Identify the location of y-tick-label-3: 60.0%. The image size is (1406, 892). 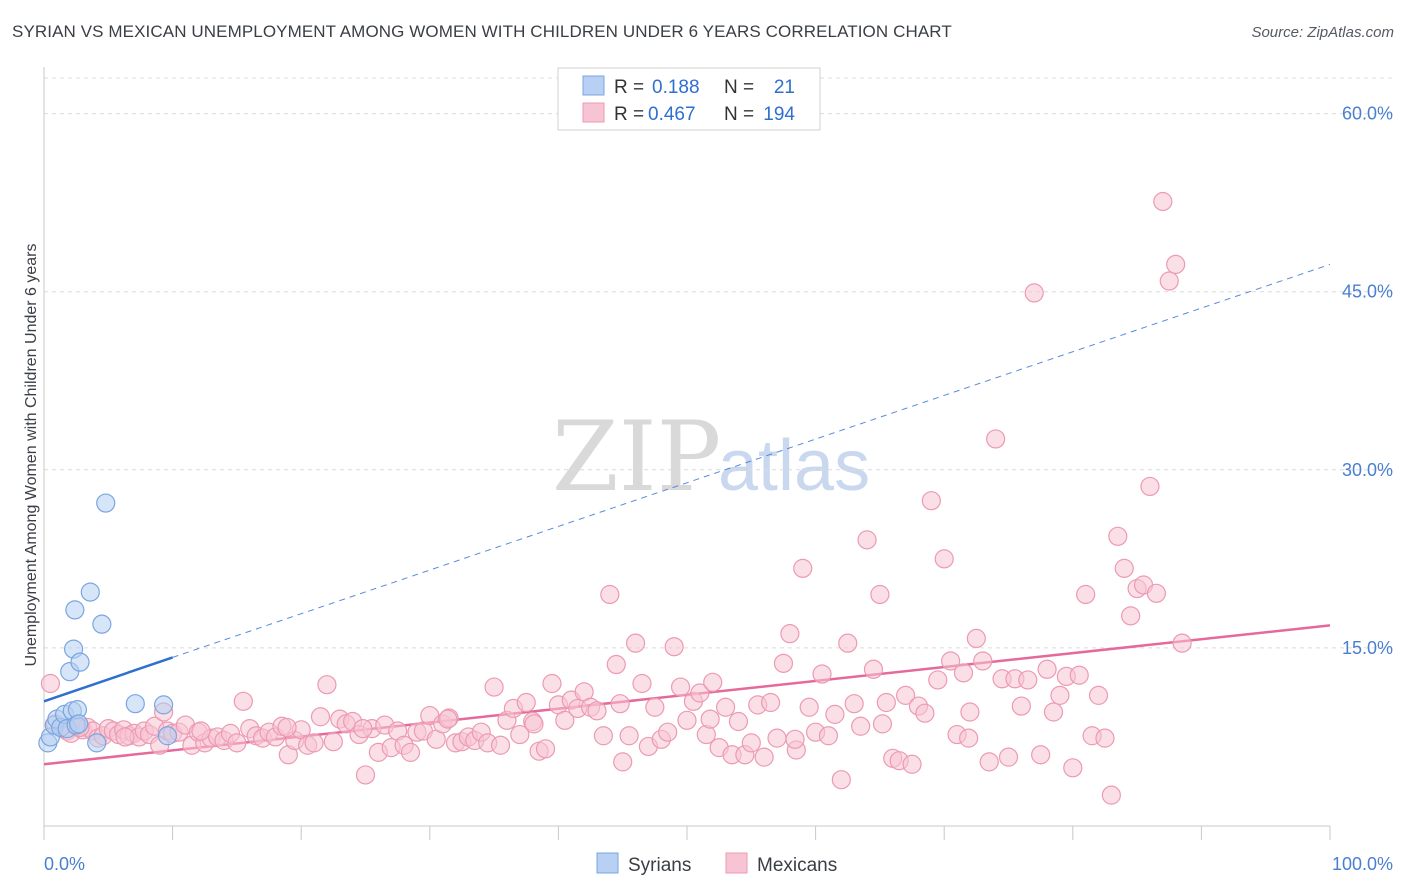
(1367, 114).